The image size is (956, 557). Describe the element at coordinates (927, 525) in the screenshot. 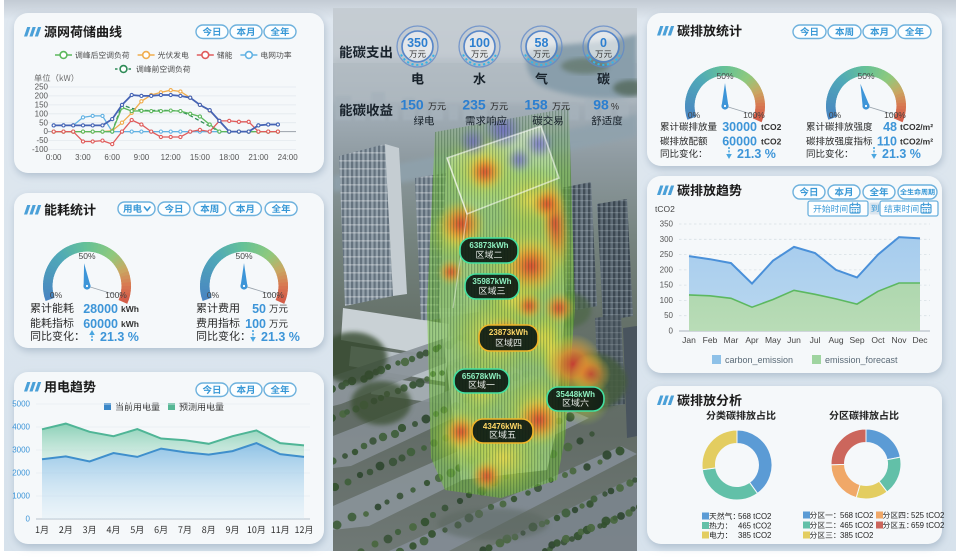

I see `svg-text: 659 tCO2` at that location.